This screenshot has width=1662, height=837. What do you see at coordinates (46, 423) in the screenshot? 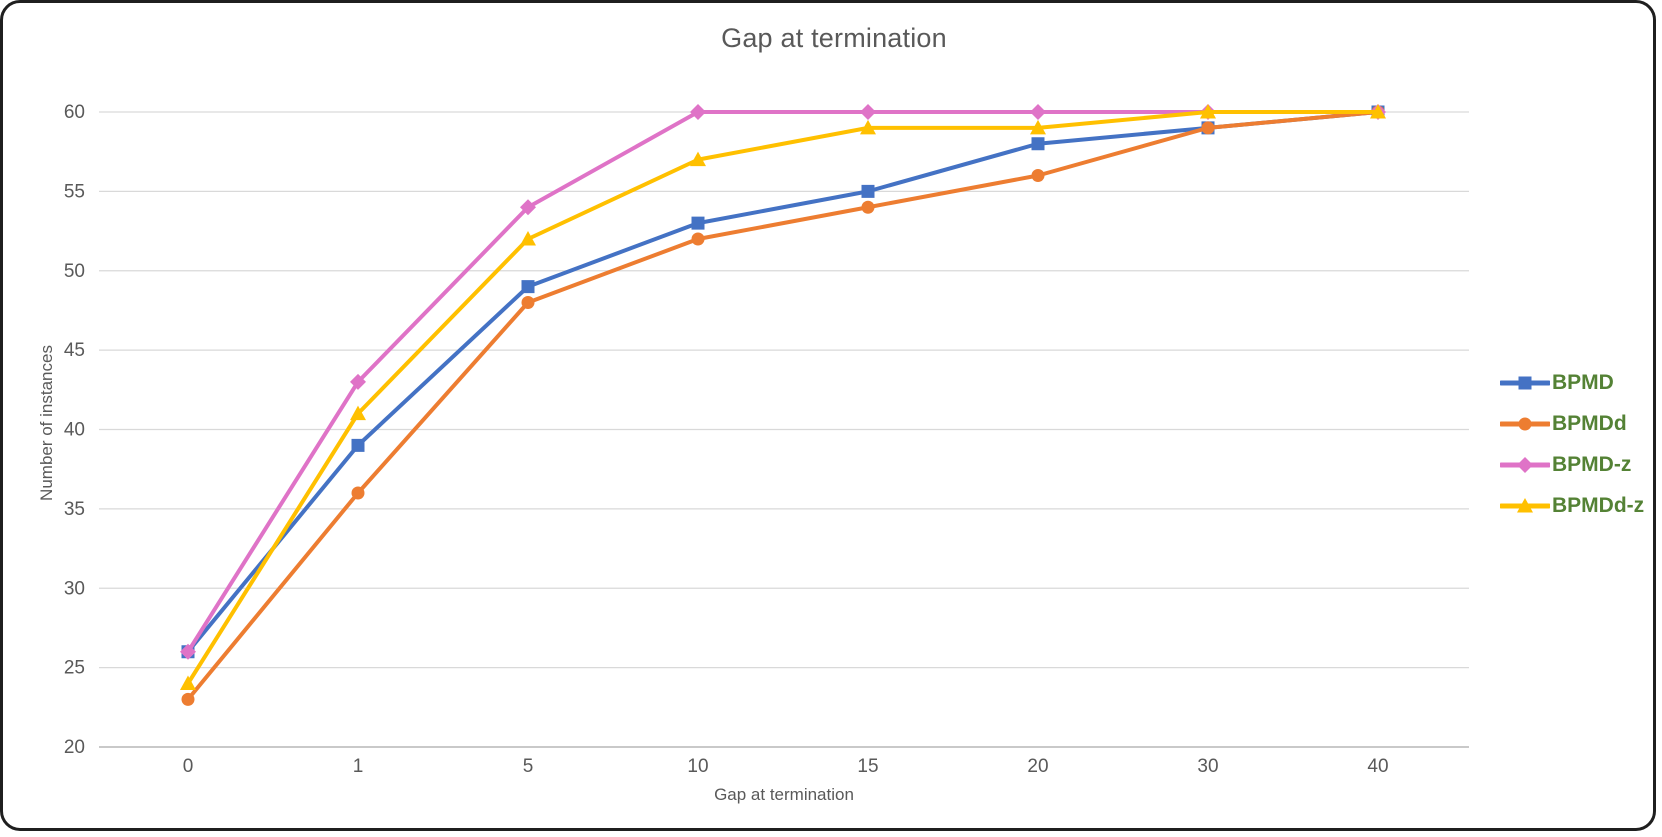
I see `y-axis-title: Number of instances` at bounding box center [46, 423].